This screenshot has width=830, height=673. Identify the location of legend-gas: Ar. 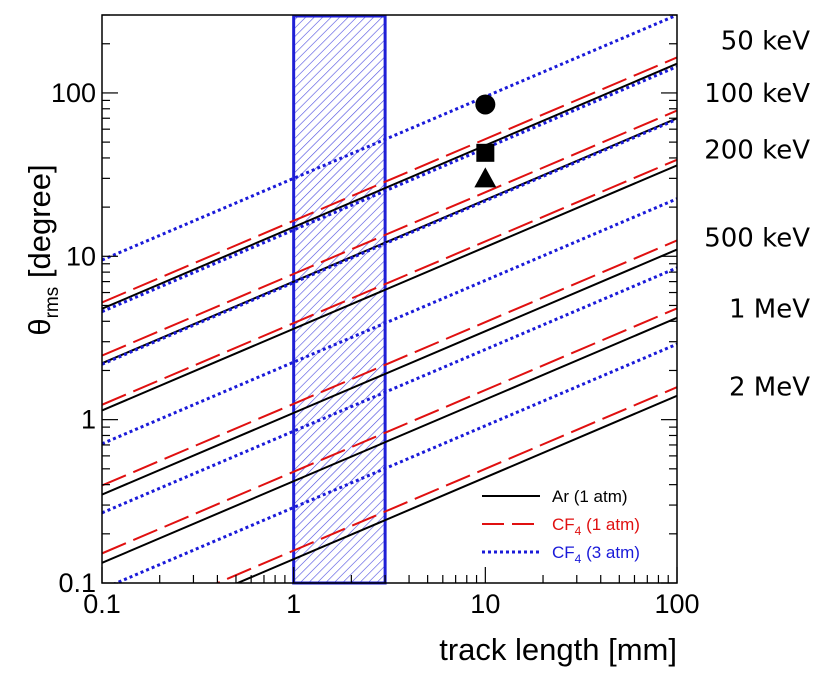
(560, 496).